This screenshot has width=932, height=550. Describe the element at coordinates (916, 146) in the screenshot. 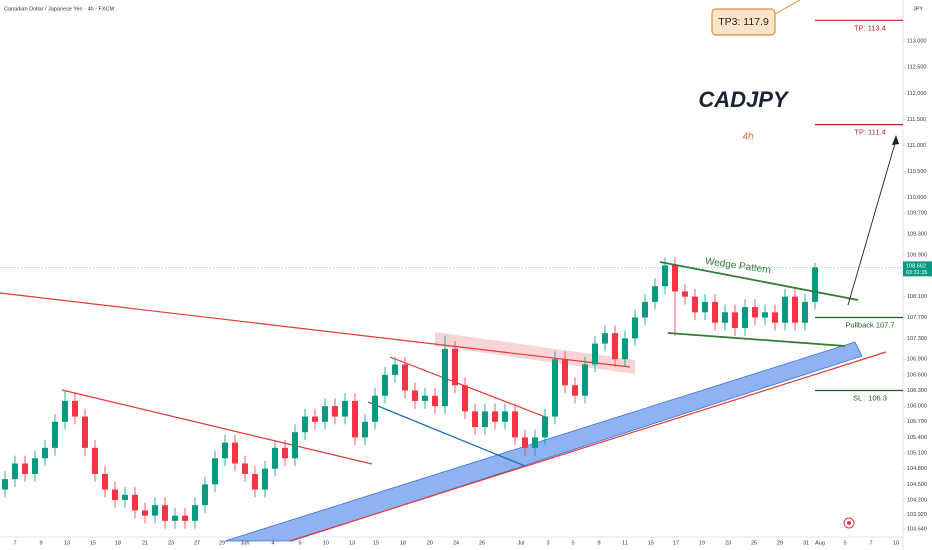

I see `y-tick-label: 111.000` at that location.